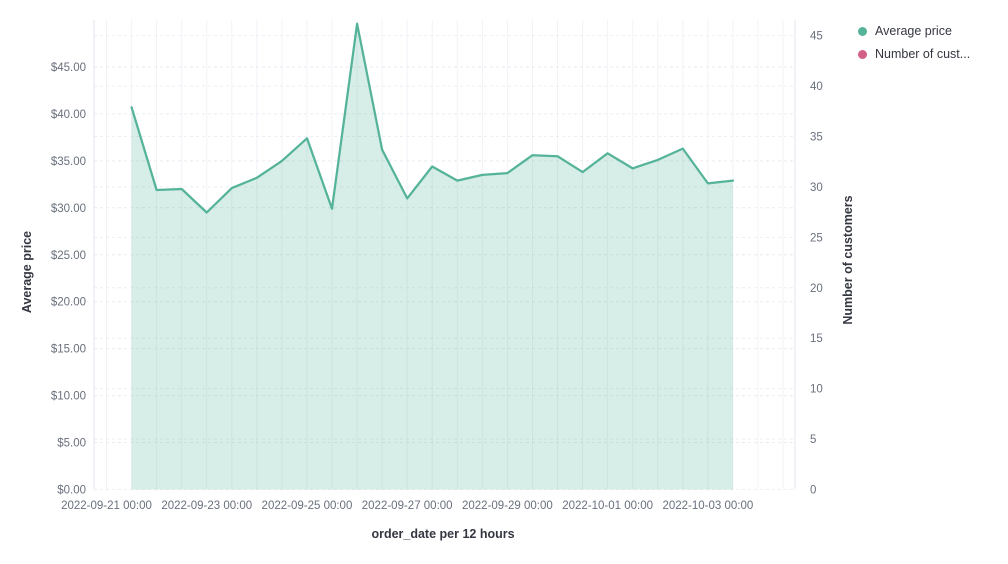 The width and height of the screenshot is (1008, 564). Describe the element at coordinates (816, 390) in the screenshot. I see `right-axis-tick-label: 10` at that location.